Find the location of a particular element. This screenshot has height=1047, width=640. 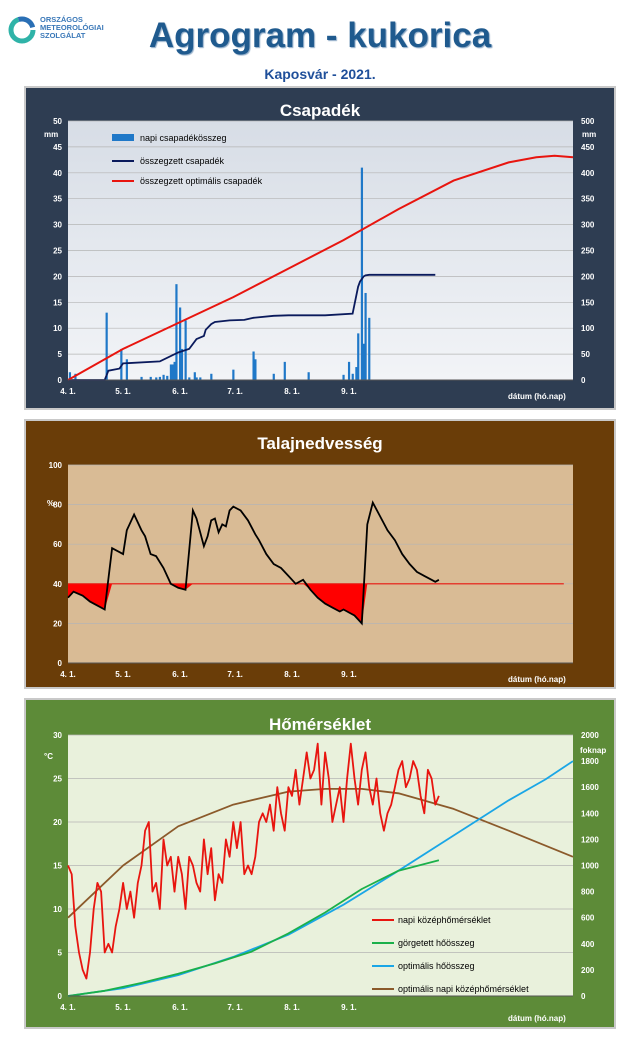

omsz-logo-icon is located at coordinates (22, 30).